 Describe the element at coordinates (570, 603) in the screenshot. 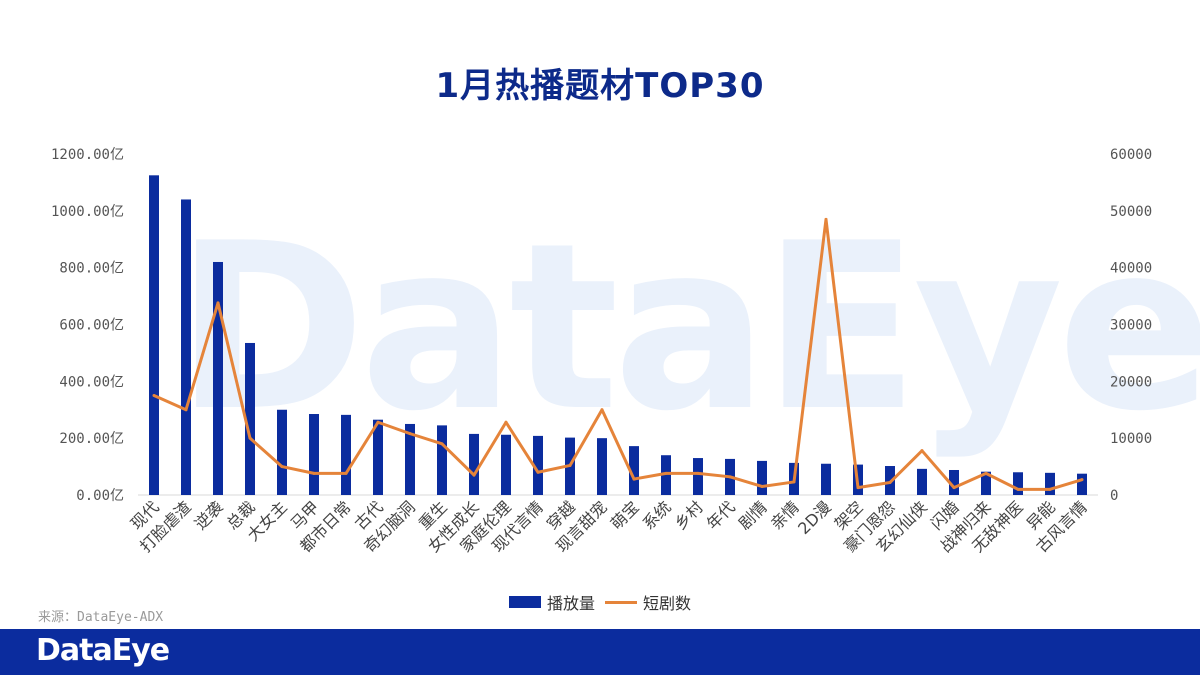

I see `legend-bar-label: 播放量` at that location.